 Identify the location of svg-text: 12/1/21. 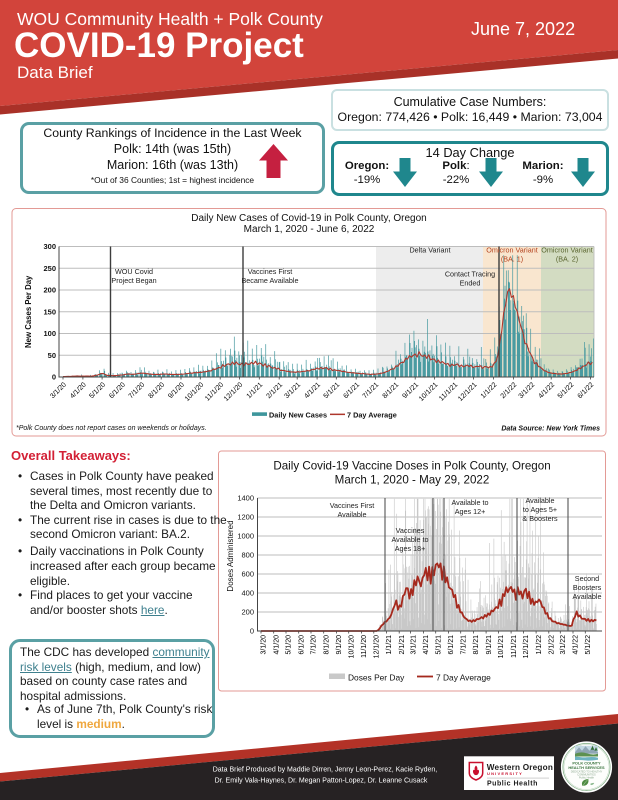
(526, 646).